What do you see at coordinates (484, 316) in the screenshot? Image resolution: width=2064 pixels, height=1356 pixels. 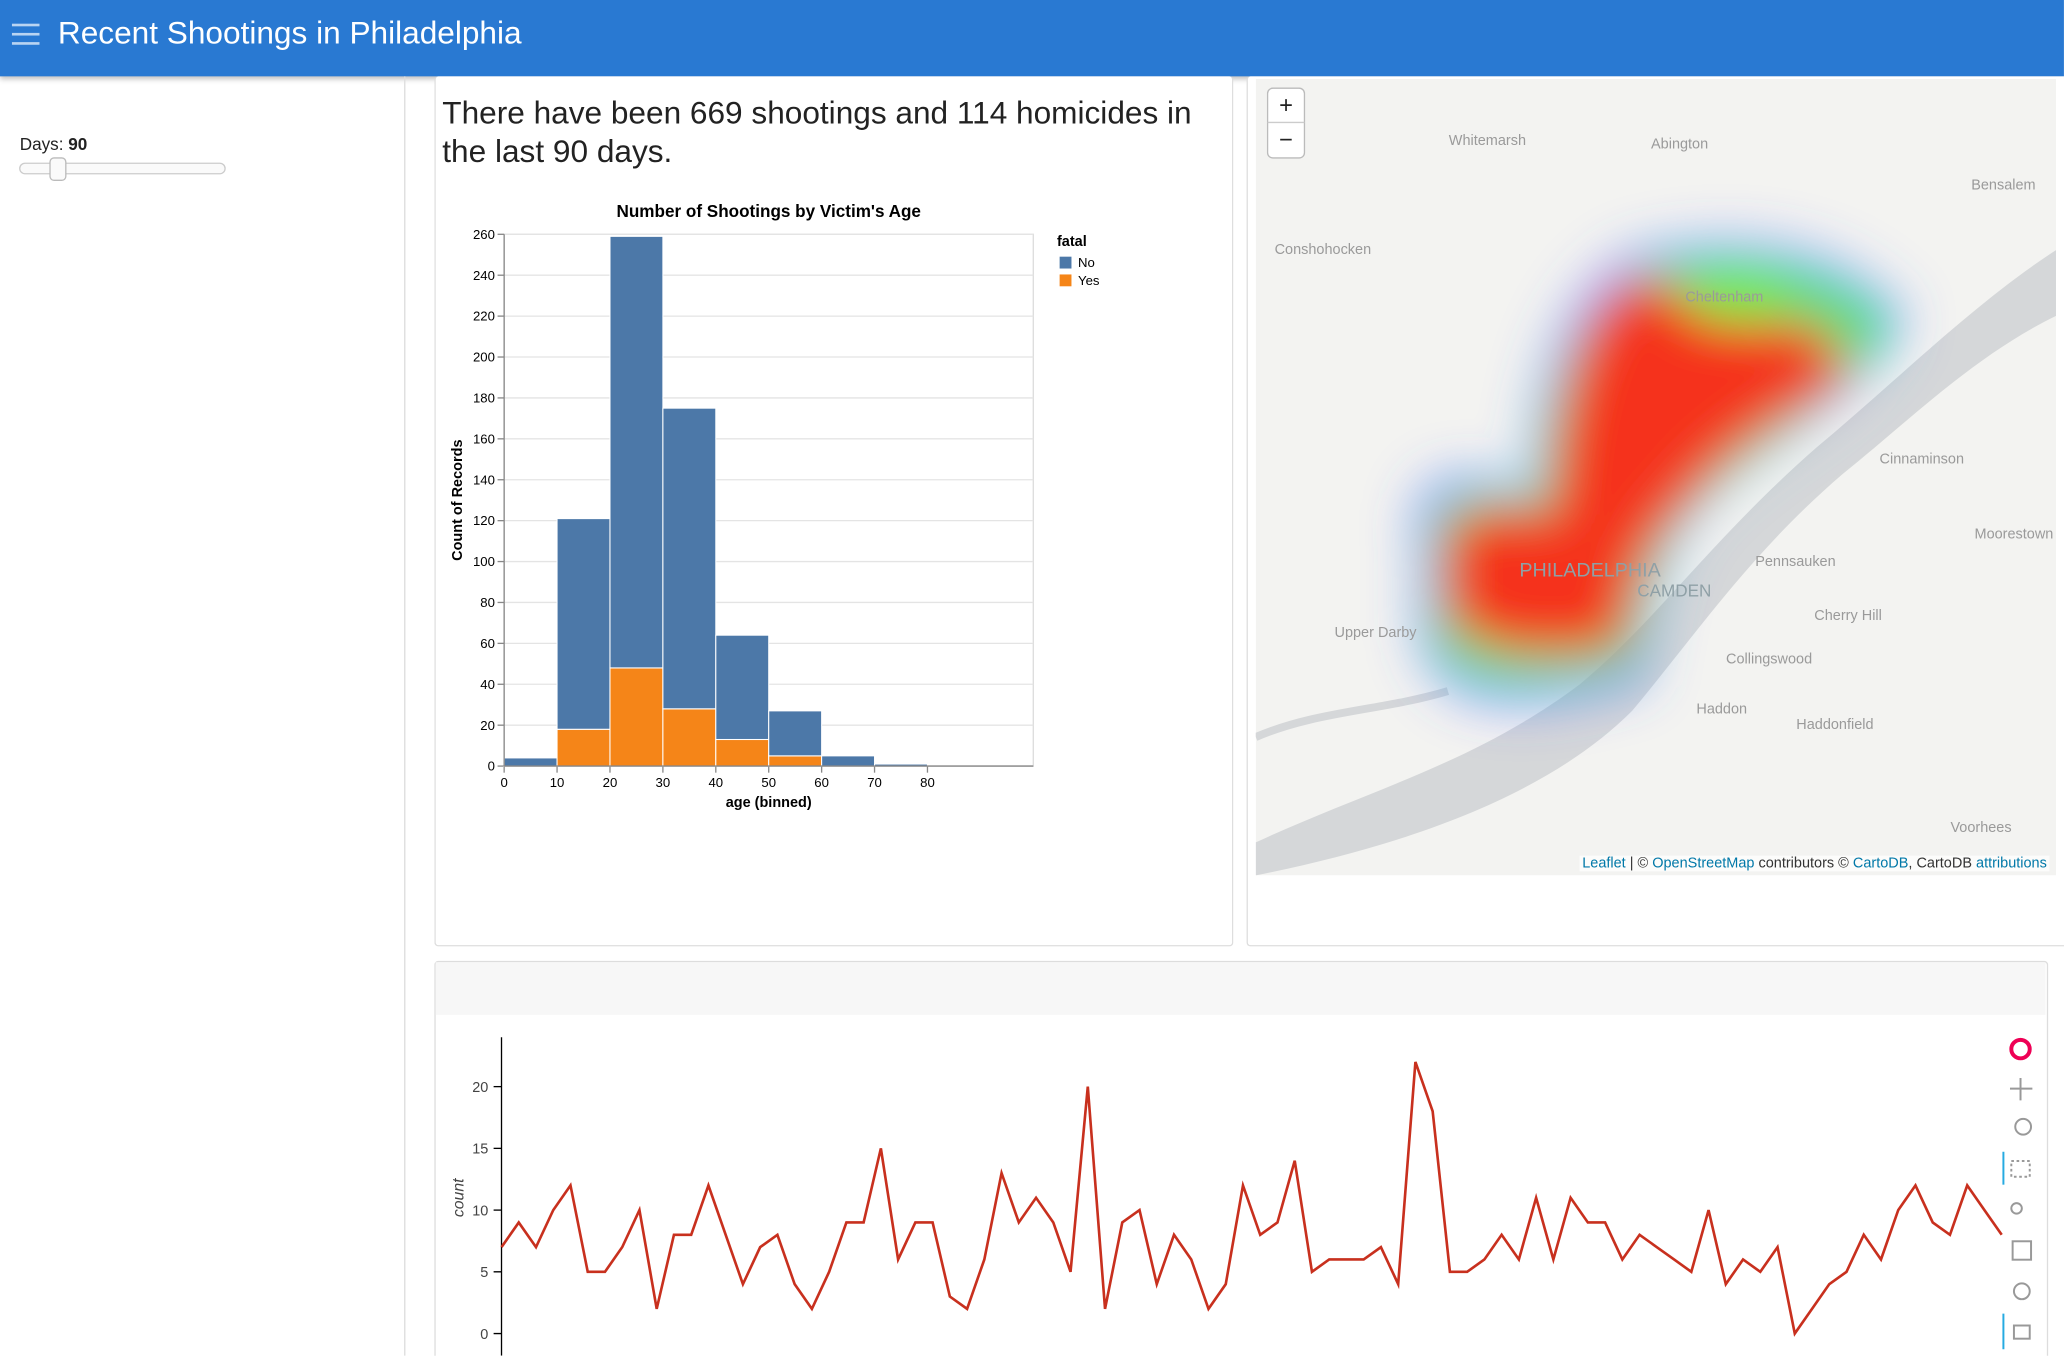 I see `y-tick-label: 220` at bounding box center [484, 316].